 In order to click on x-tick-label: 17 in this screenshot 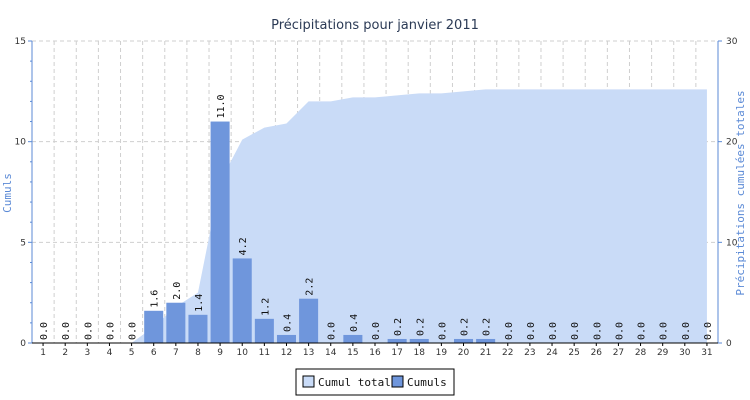, I will do `click(396, 353)`.